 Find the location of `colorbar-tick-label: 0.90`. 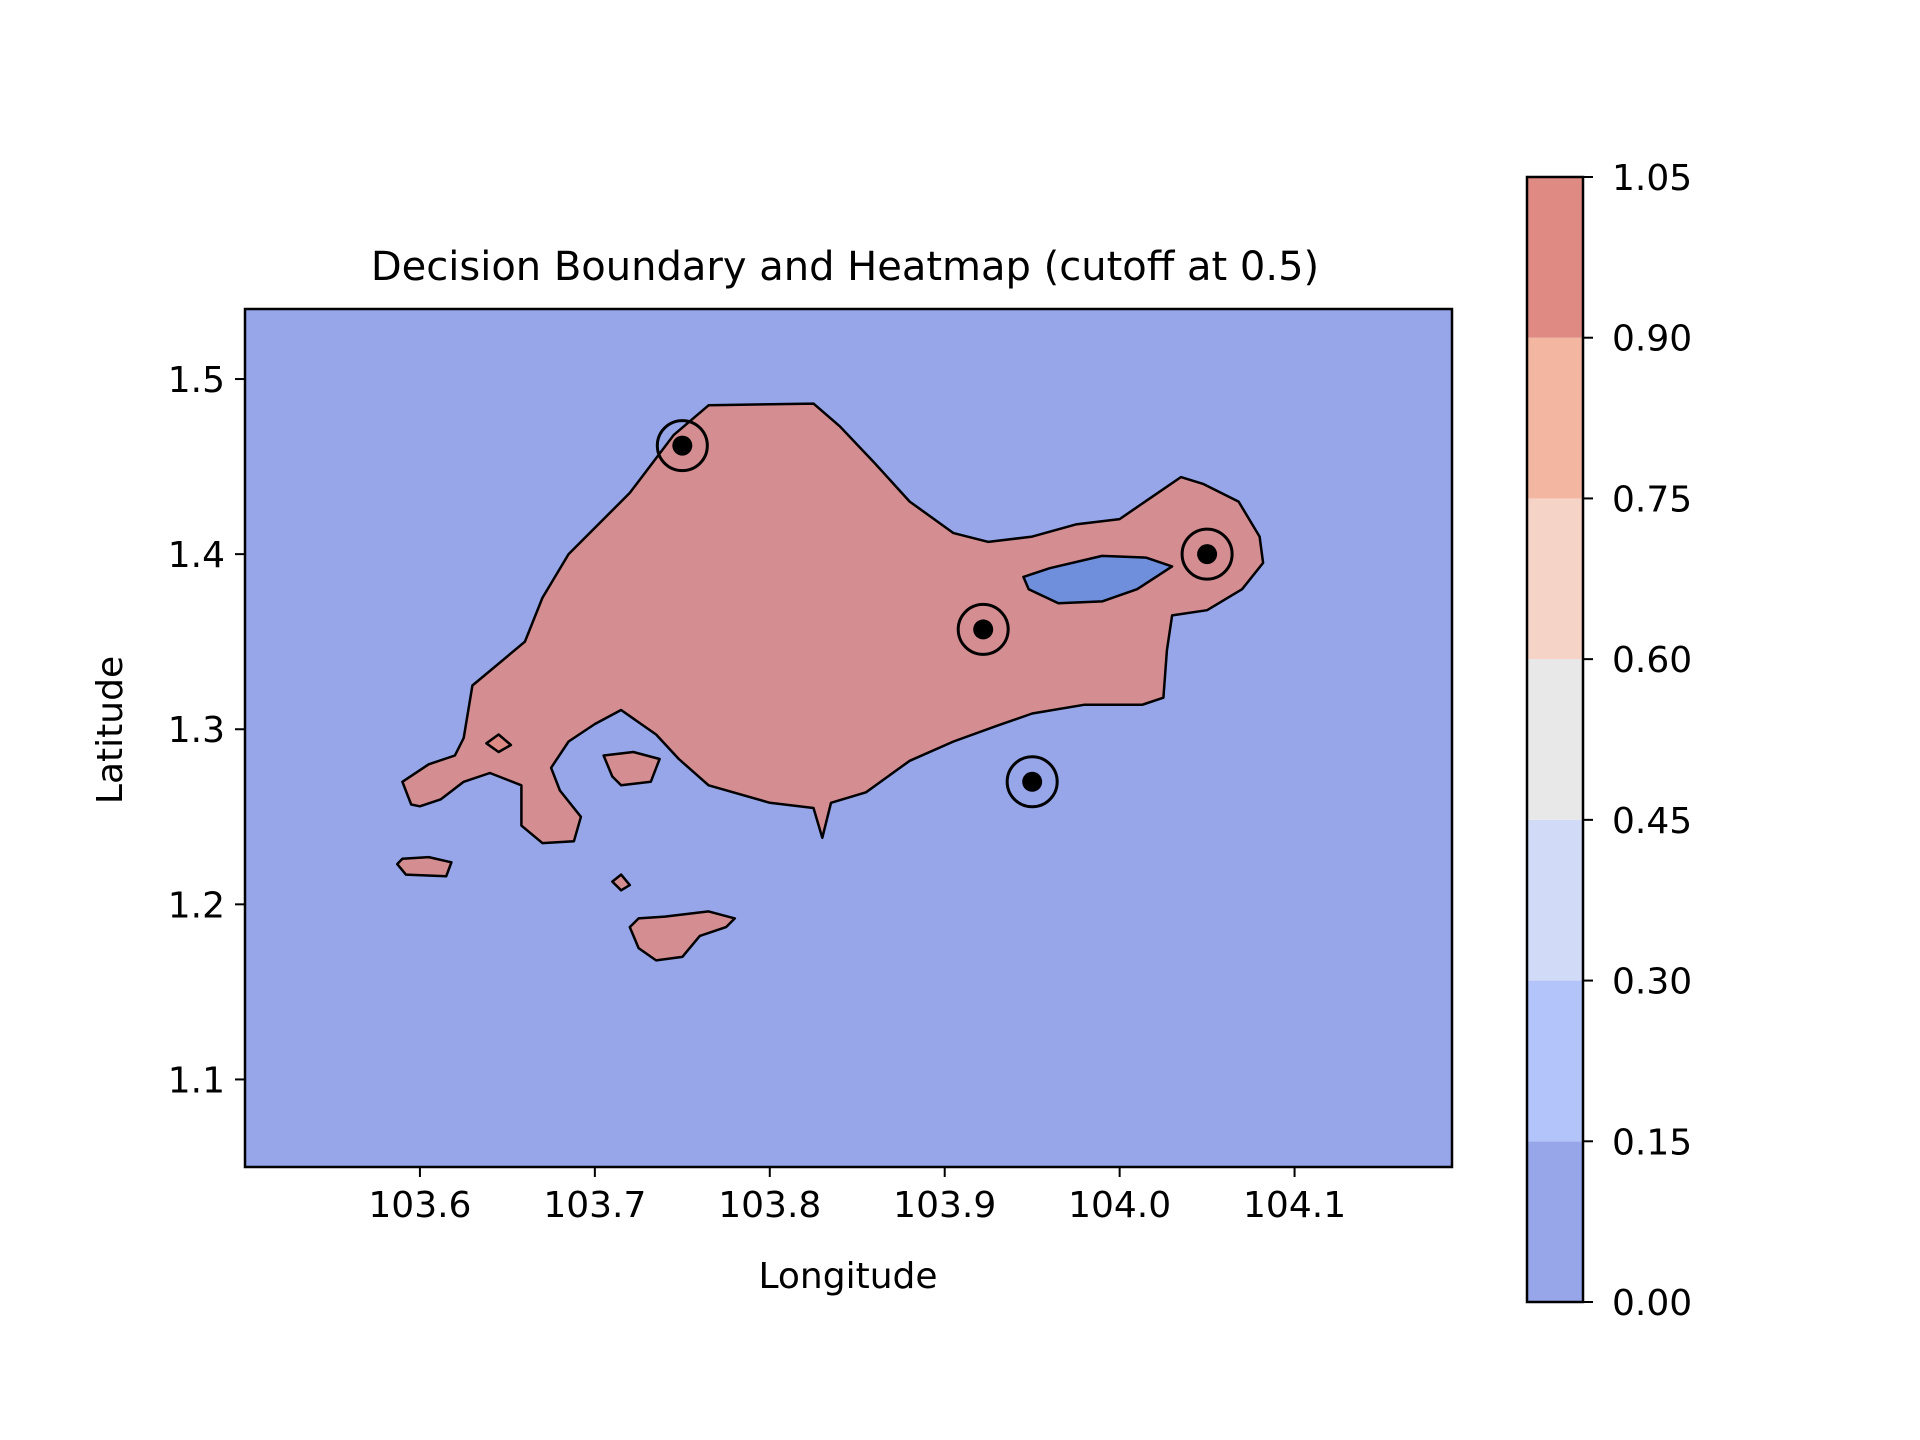

colorbar-tick-label: 0.90 is located at coordinates (1652, 339).